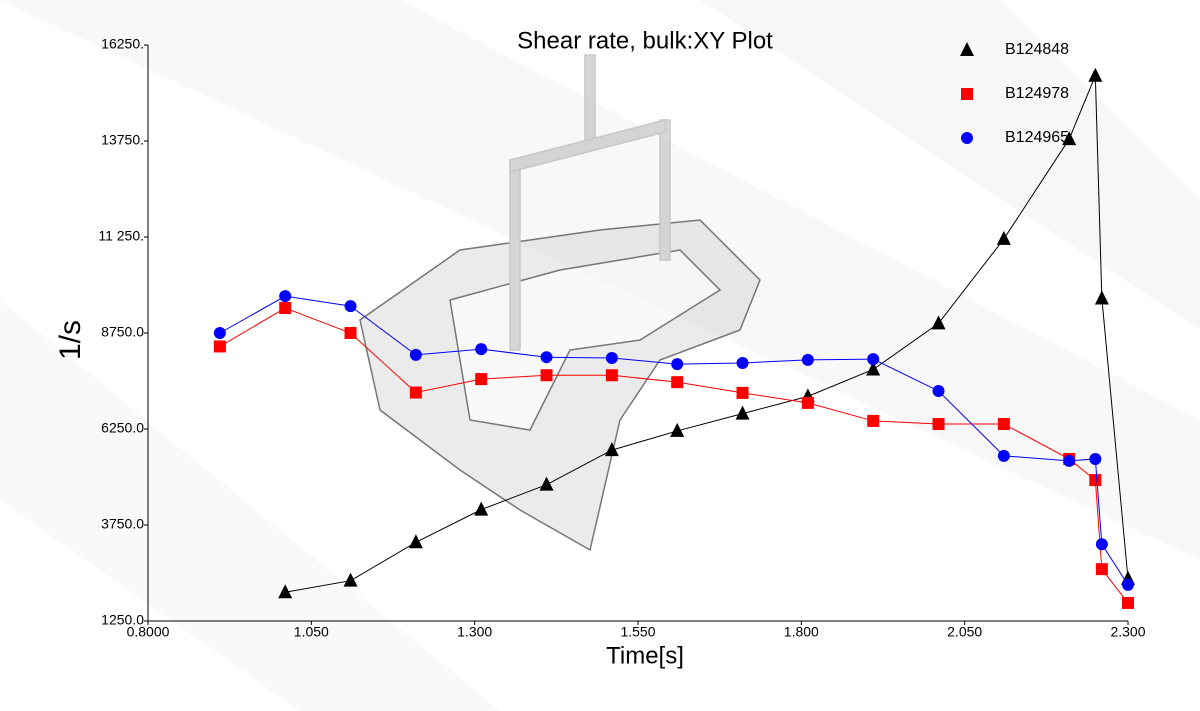  What do you see at coordinates (121, 236) in the screenshot?
I see `y-tick-label: 11 250.` at bounding box center [121, 236].